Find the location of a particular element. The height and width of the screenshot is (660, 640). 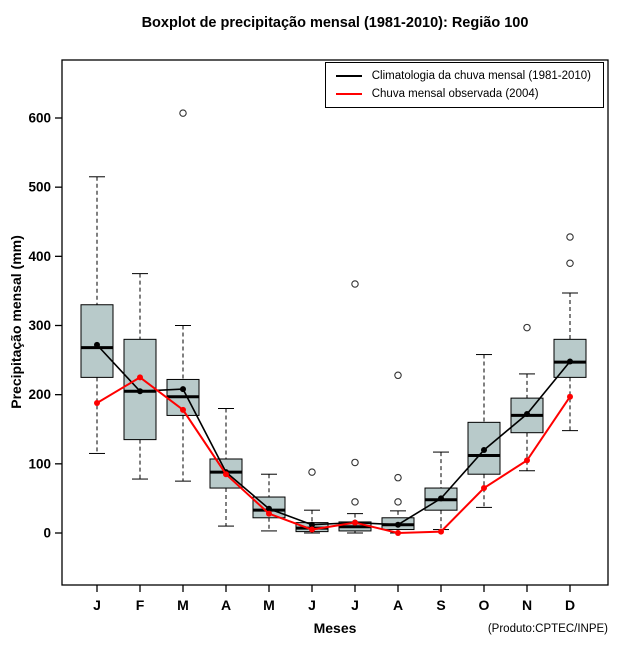

x-tick-label: D is located at coordinates (570, 605).